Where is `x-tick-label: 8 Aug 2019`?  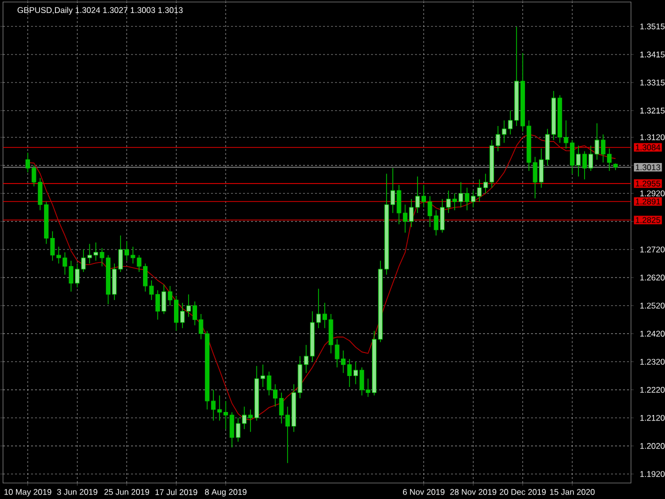 x-tick-label: 8 Aug 2019 is located at coordinates (225, 493).